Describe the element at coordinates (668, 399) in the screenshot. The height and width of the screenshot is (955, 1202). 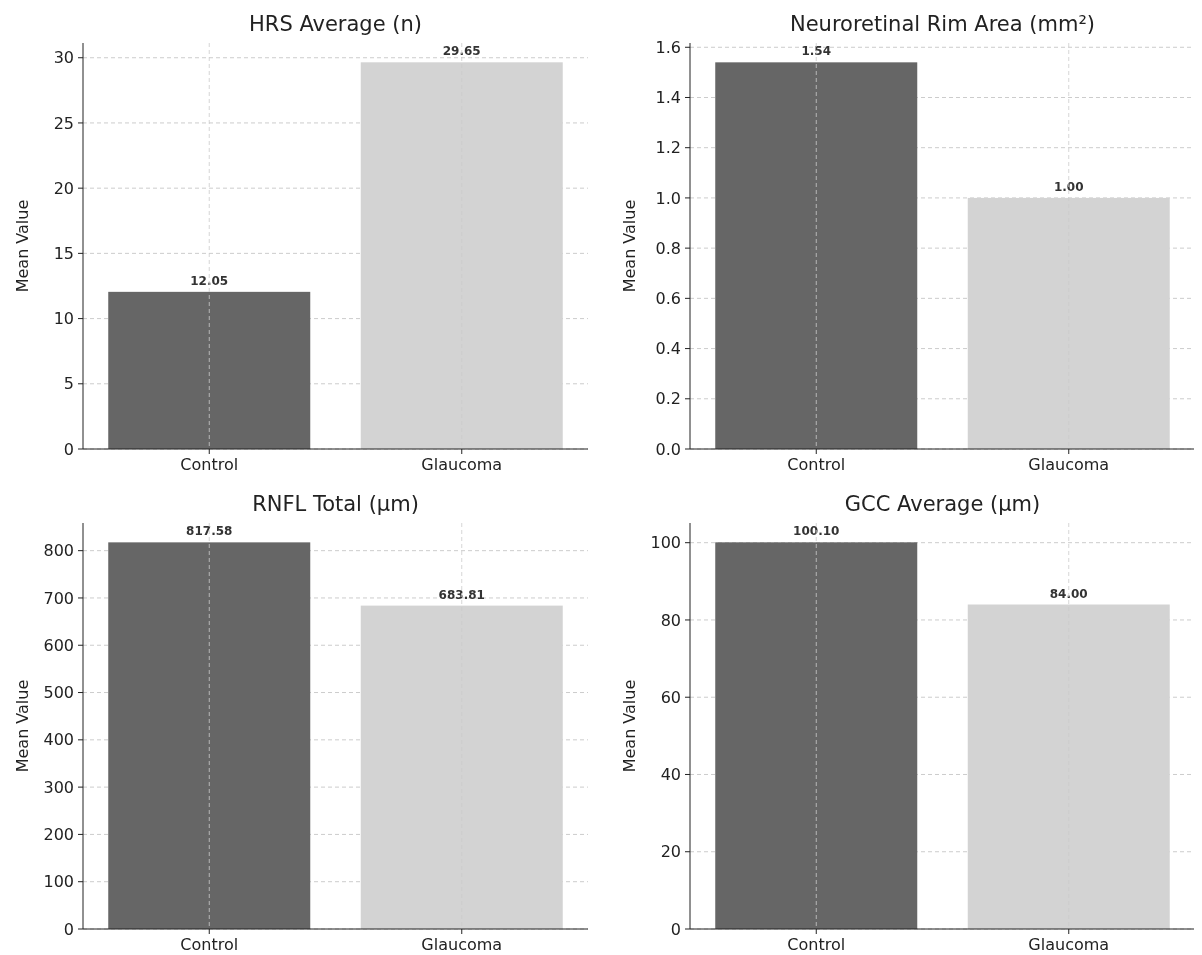
I see `y-tick-label: 0.2` at that location.